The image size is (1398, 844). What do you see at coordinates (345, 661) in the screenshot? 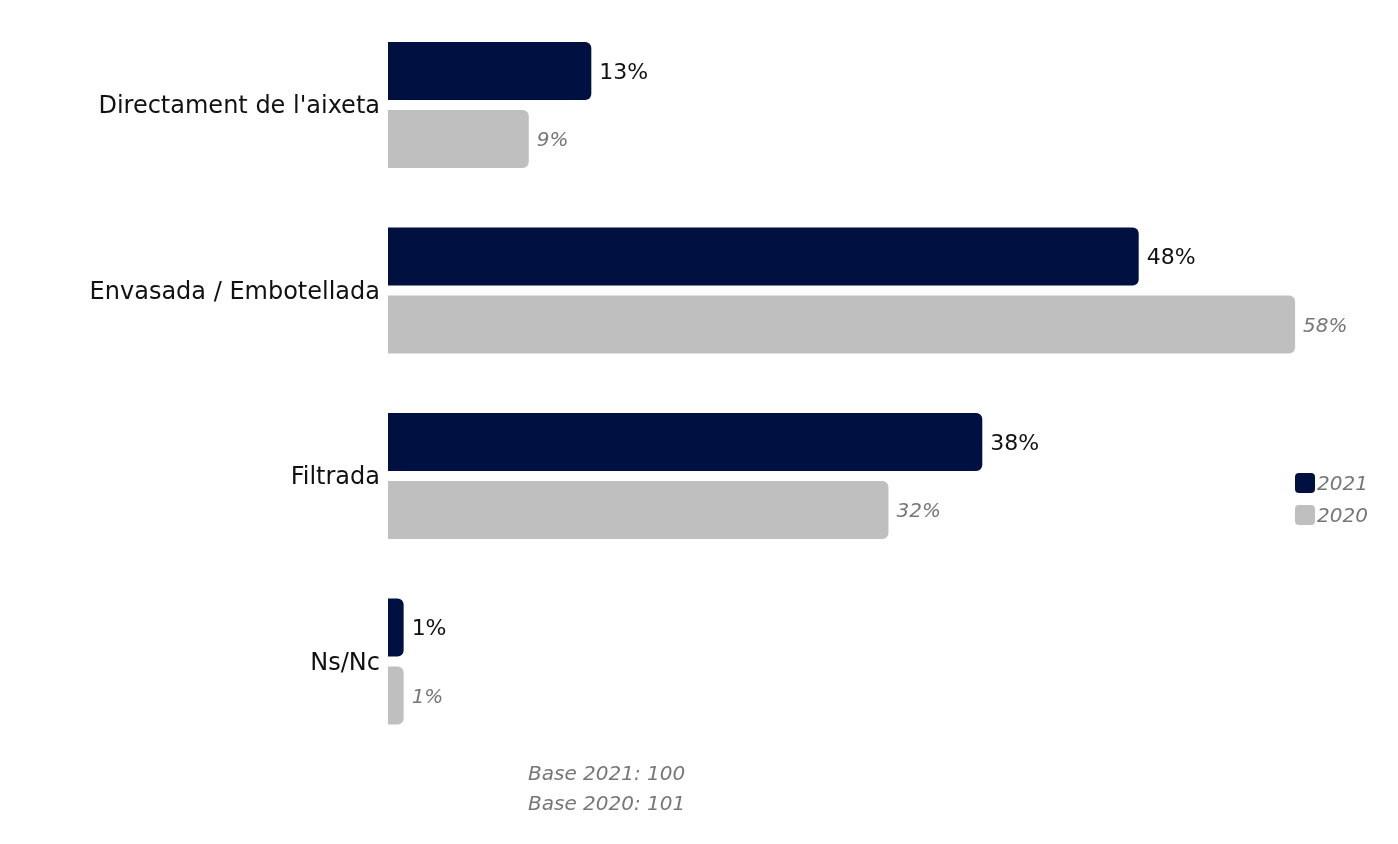
I see `y-tick-label: Ns/Nc` at bounding box center [345, 661].